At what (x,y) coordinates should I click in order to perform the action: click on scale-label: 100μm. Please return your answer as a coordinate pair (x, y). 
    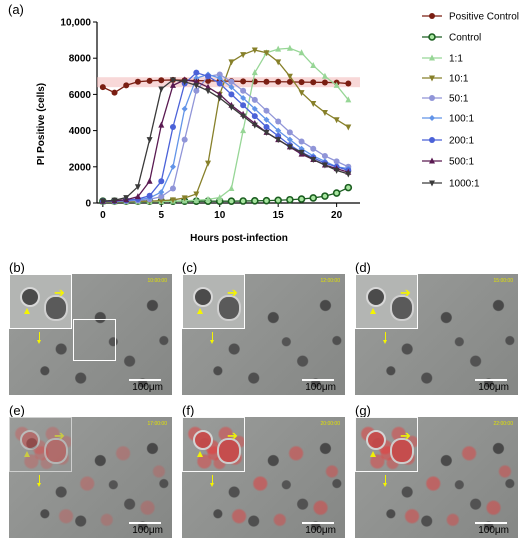
    Looking at the image, I should click on (493, 387).